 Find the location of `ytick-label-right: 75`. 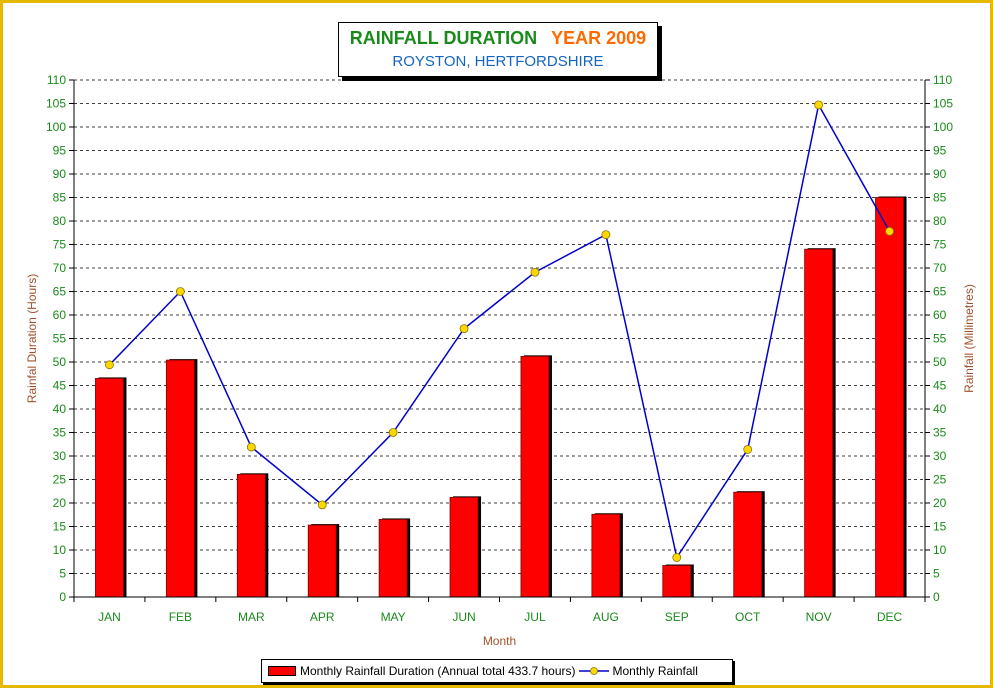

ytick-label-right: 75 is located at coordinates (940, 245).